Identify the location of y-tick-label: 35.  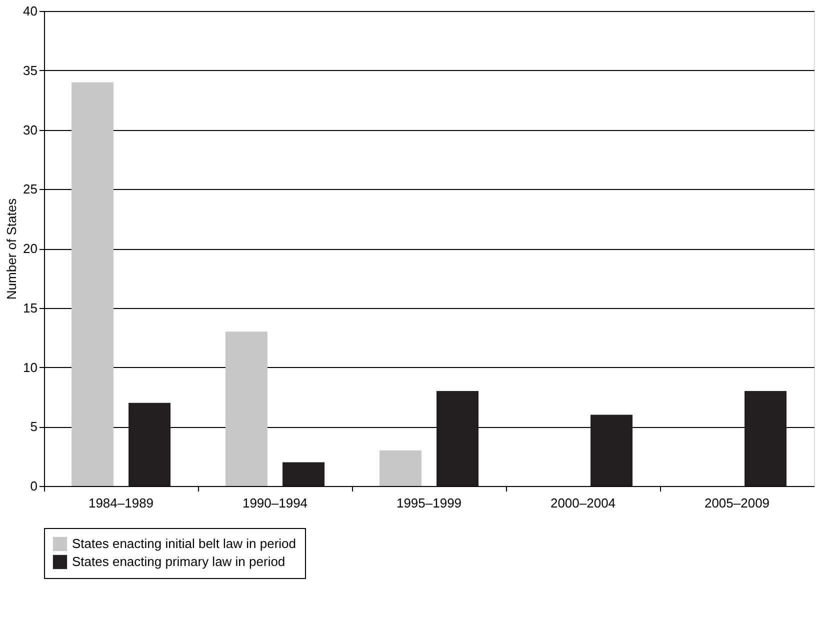
(30, 70).